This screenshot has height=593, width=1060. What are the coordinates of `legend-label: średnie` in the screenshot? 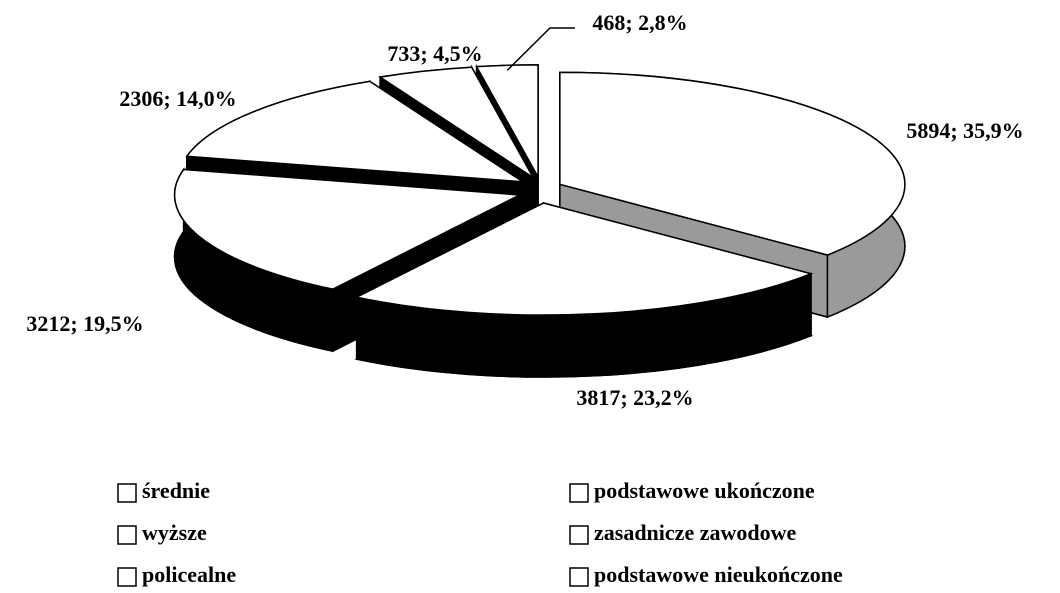 It's located at (176, 490).